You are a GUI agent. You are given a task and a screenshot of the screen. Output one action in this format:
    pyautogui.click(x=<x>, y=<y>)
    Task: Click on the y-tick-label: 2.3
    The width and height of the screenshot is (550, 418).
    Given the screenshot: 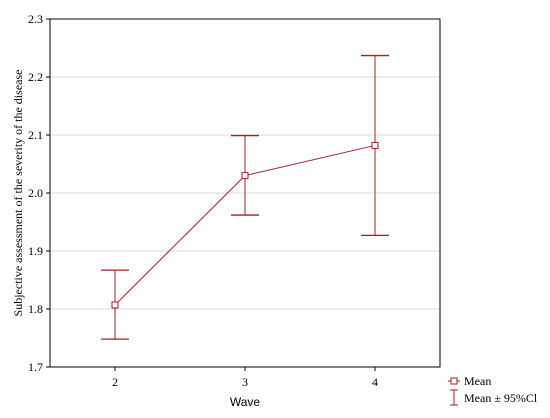 What is the action you would take?
    pyautogui.click(x=35, y=19)
    